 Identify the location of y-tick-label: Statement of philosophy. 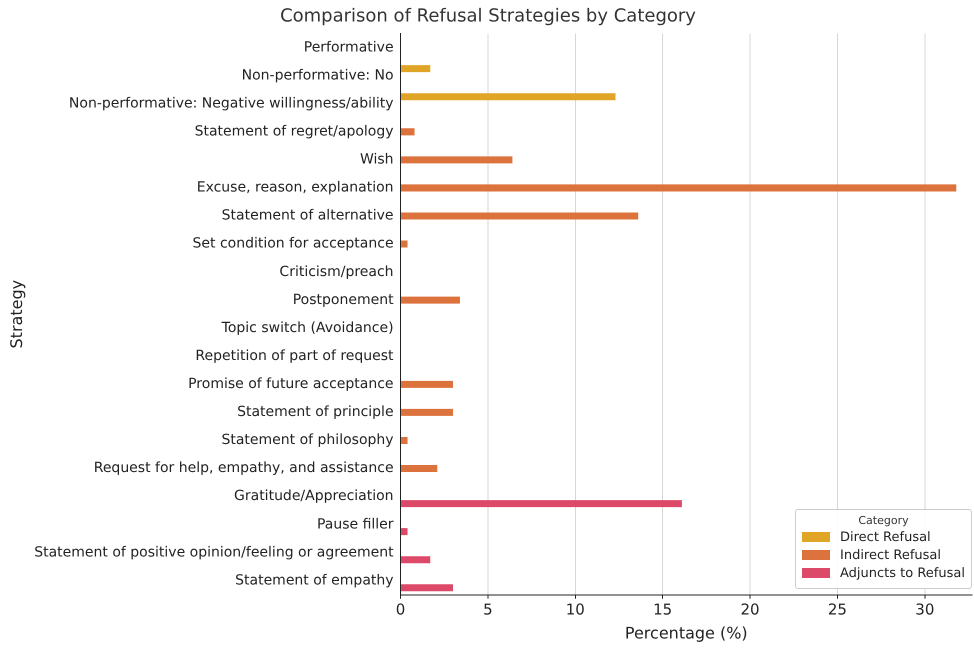
(307, 440).